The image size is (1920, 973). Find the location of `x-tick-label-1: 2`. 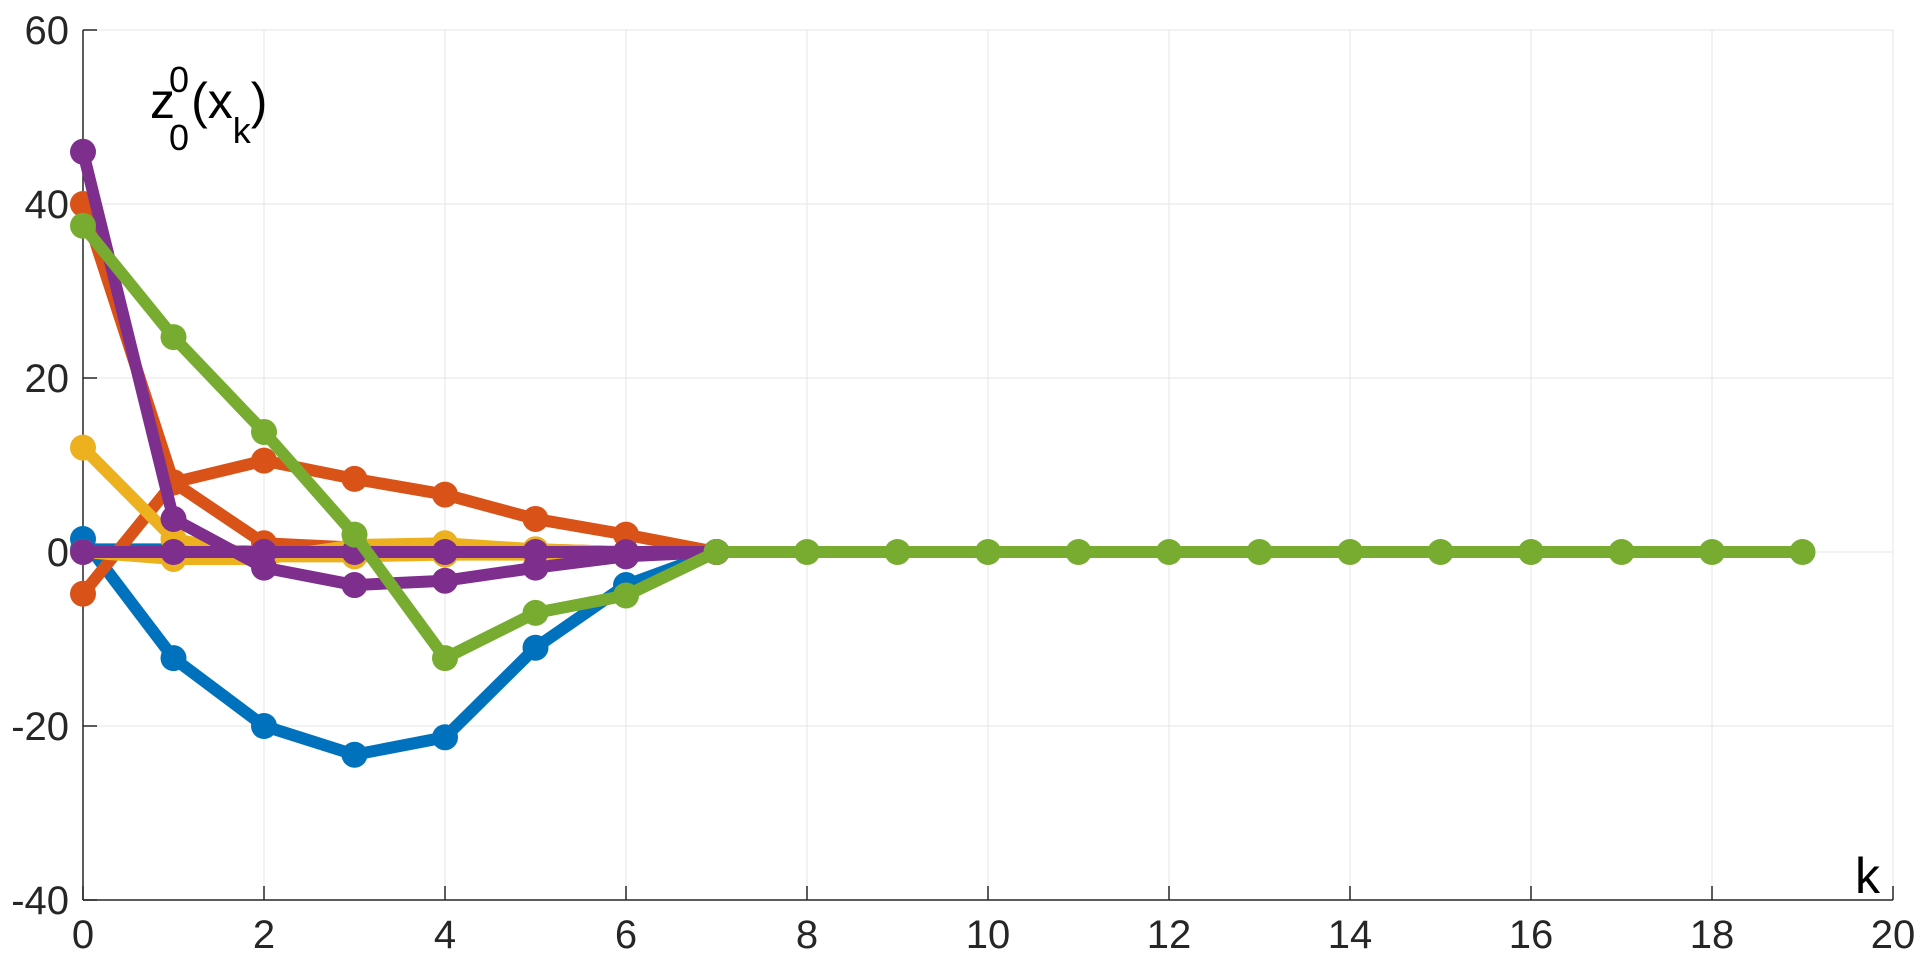

x-tick-label-1: 2 is located at coordinates (264, 935).